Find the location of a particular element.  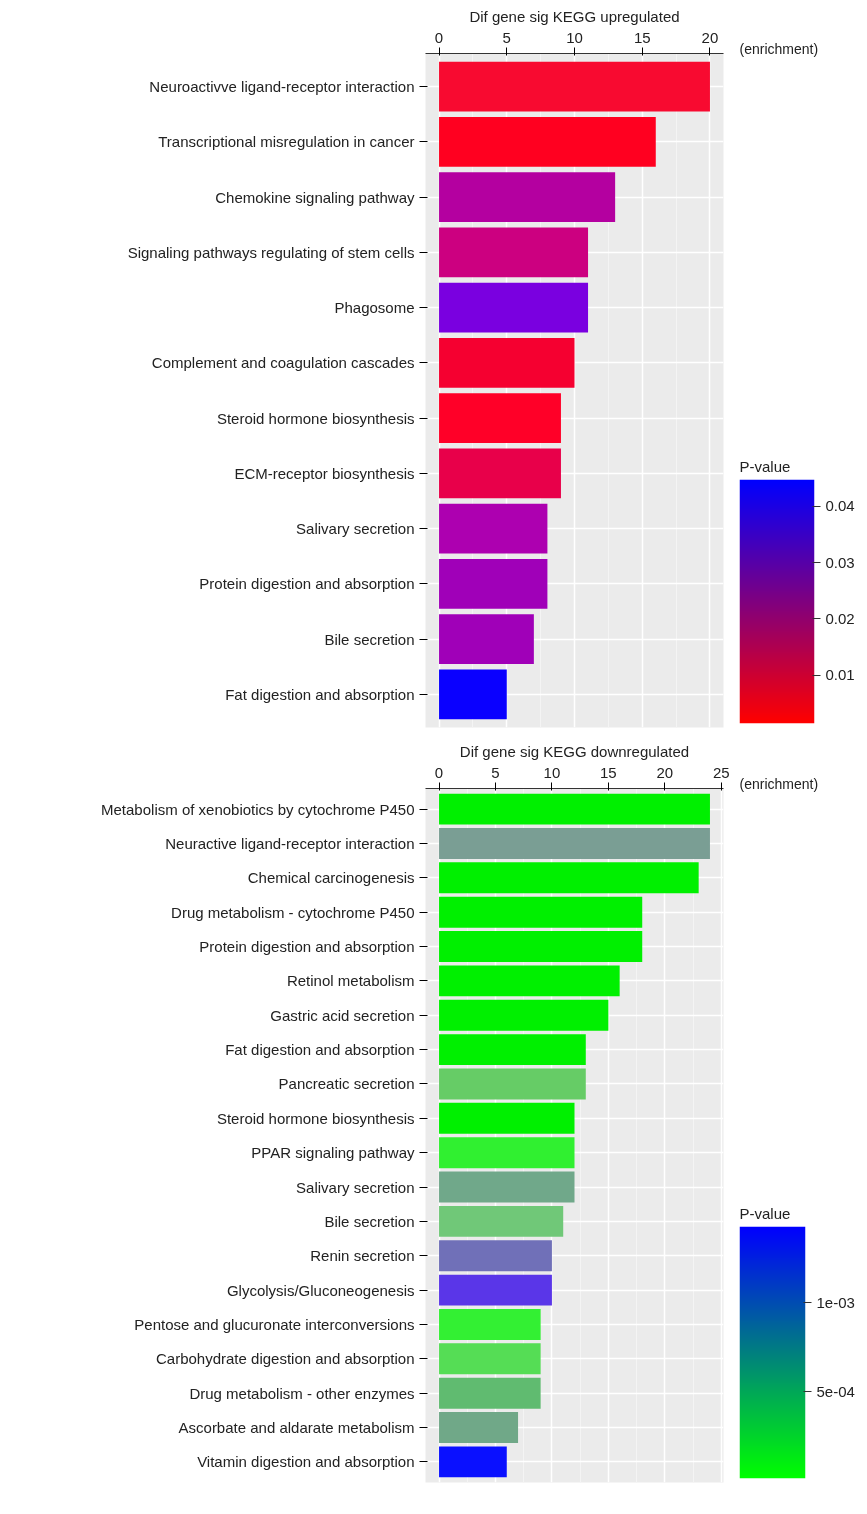

color-bar-label: 0.03 is located at coordinates (840, 562).